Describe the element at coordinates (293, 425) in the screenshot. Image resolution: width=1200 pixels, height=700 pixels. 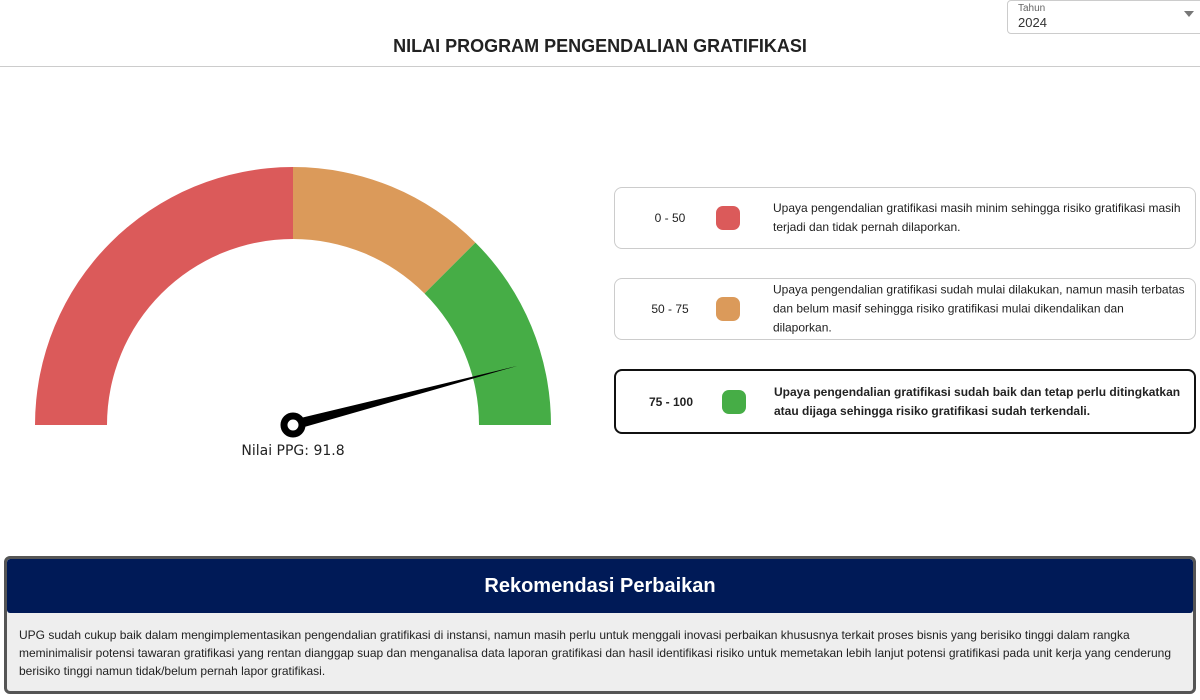
I see `gauge-needle-hub` at that location.